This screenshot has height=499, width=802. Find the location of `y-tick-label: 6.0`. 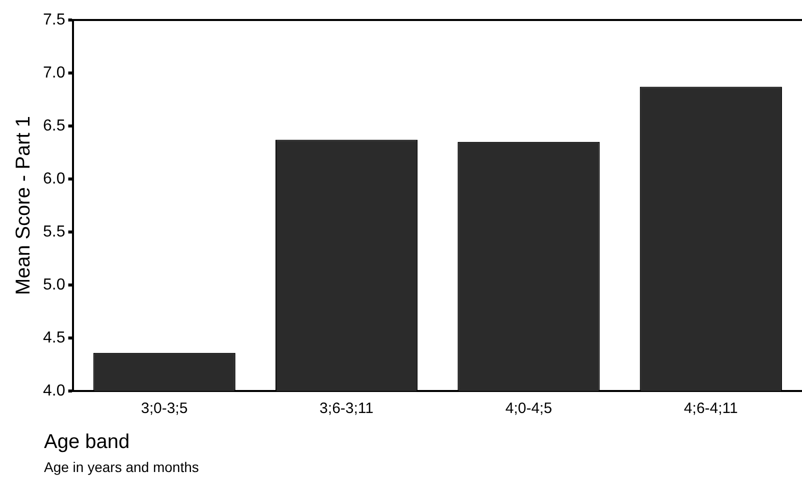

y-tick-label: 6.0 is located at coordinates (54, 179).